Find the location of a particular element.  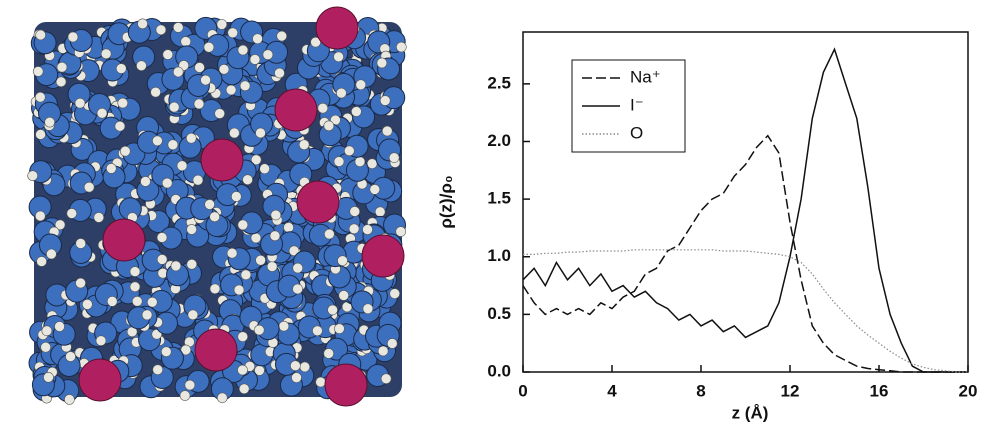

y-tick-label: 1.0 is located at coordinates (499, 255).